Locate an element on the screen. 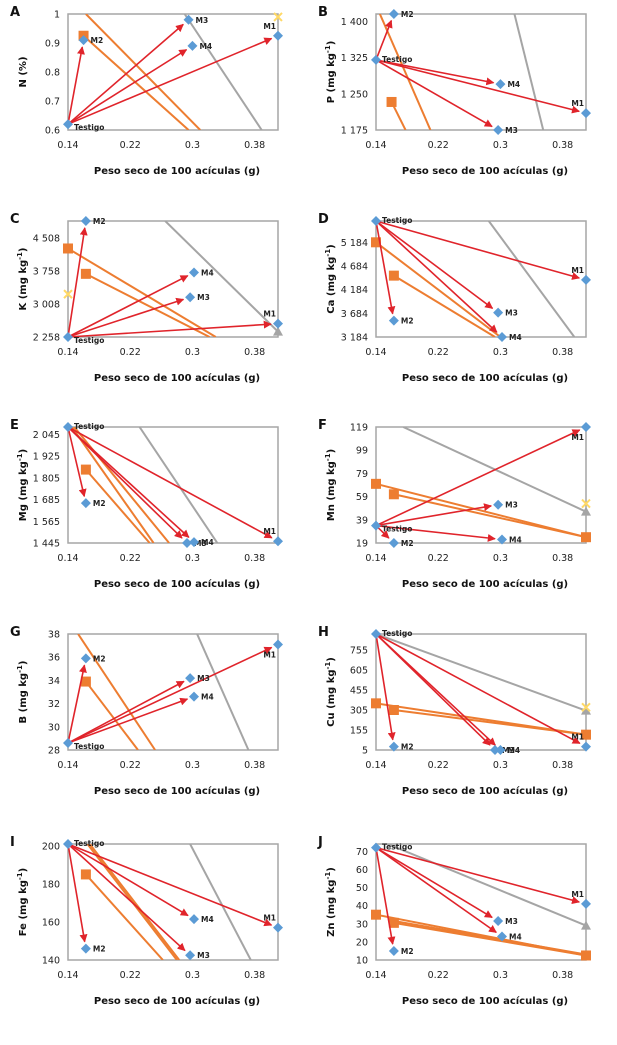  y-tick-label: 1 175 is located at coordinates (354, 131).